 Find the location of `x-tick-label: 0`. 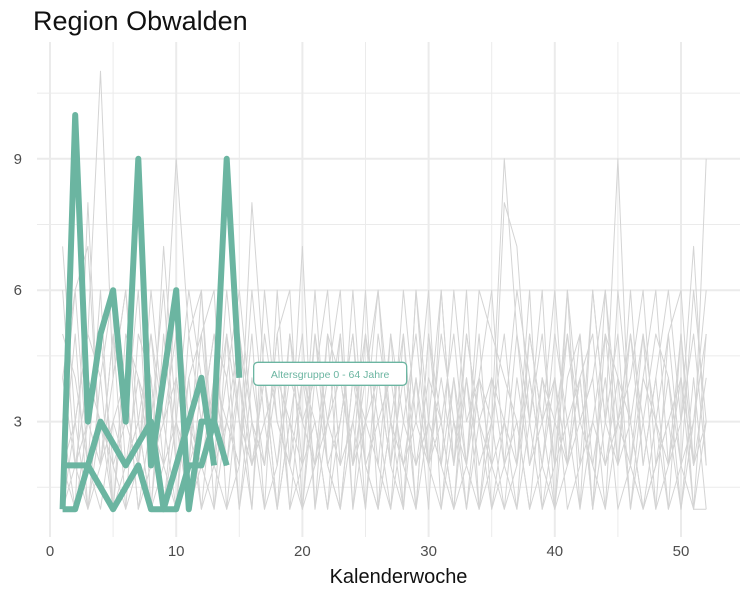

x-tick-label: 0 is located at coordinates (50, 551).